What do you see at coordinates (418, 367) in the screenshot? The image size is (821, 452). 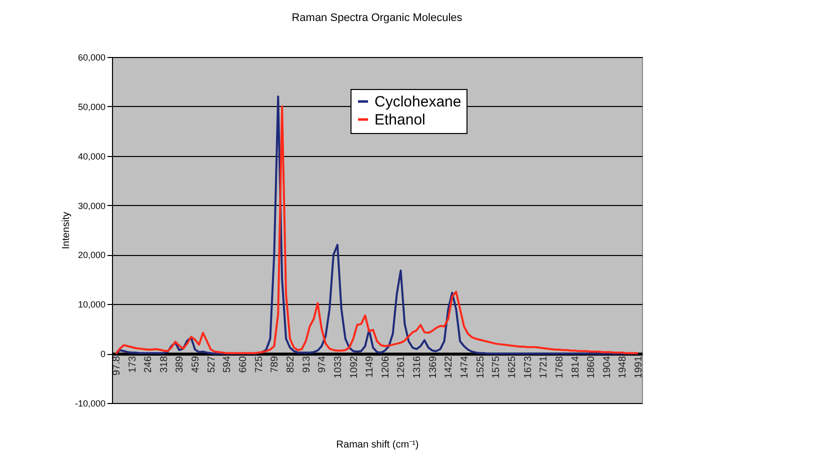 I see `x-tick-label: 1316` at bounding box center [418, 367].